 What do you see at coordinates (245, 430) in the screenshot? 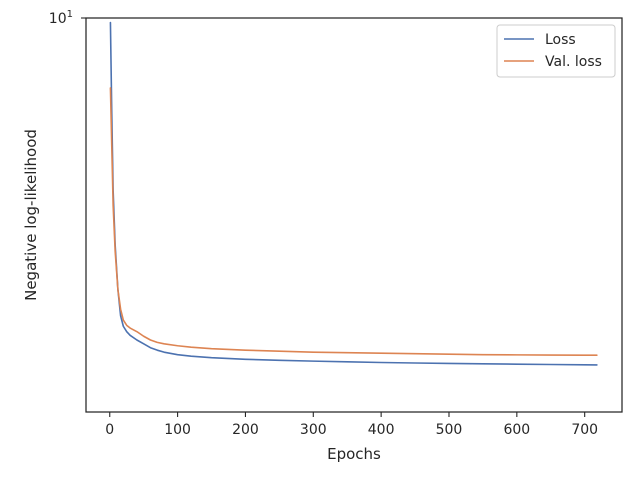
I see `x-tick-label-200: 200` at bounding box center [245, 430].